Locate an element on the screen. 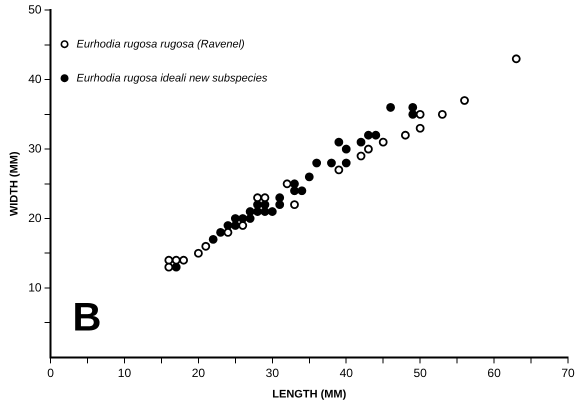  x-tick-label: 30 is located at coordinates (273, 373).